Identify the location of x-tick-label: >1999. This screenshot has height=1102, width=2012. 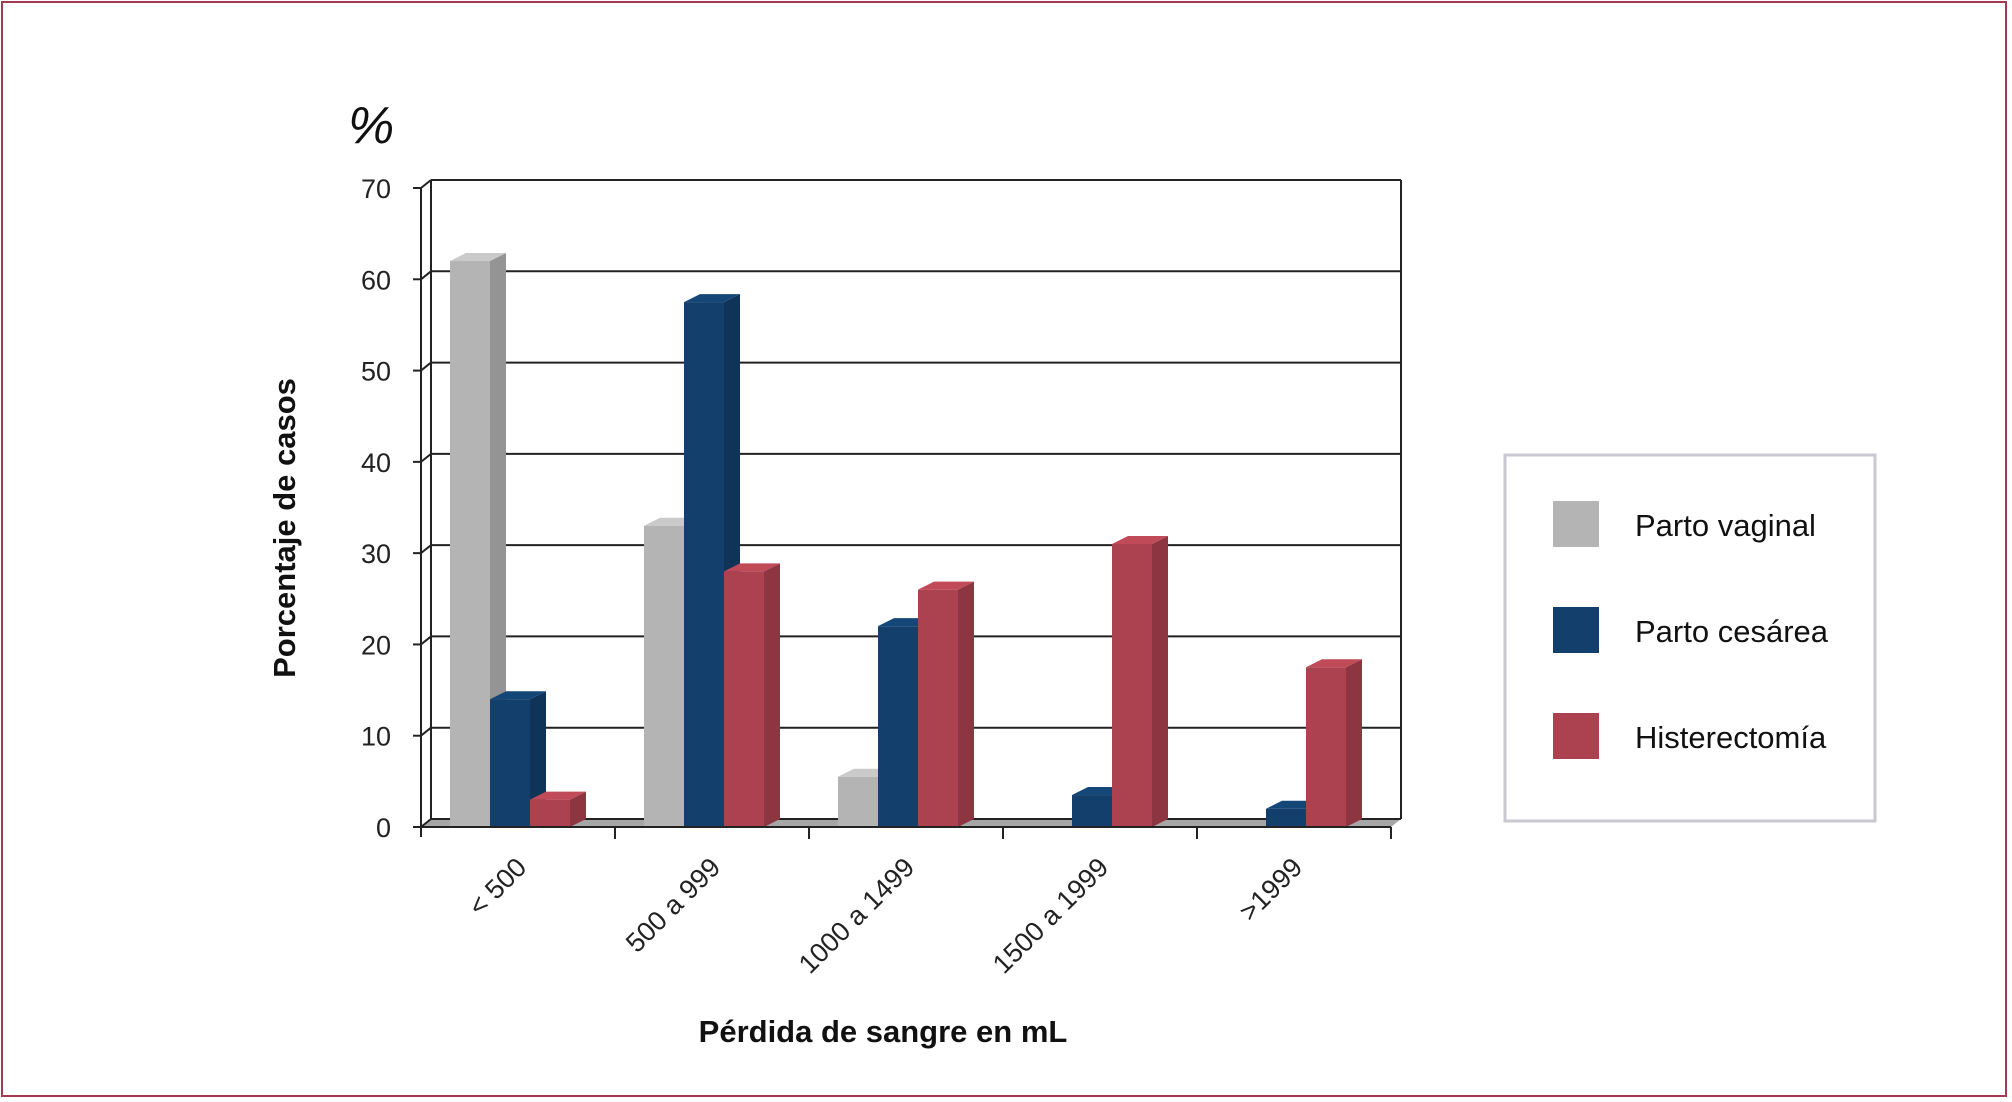
(1270, 889).